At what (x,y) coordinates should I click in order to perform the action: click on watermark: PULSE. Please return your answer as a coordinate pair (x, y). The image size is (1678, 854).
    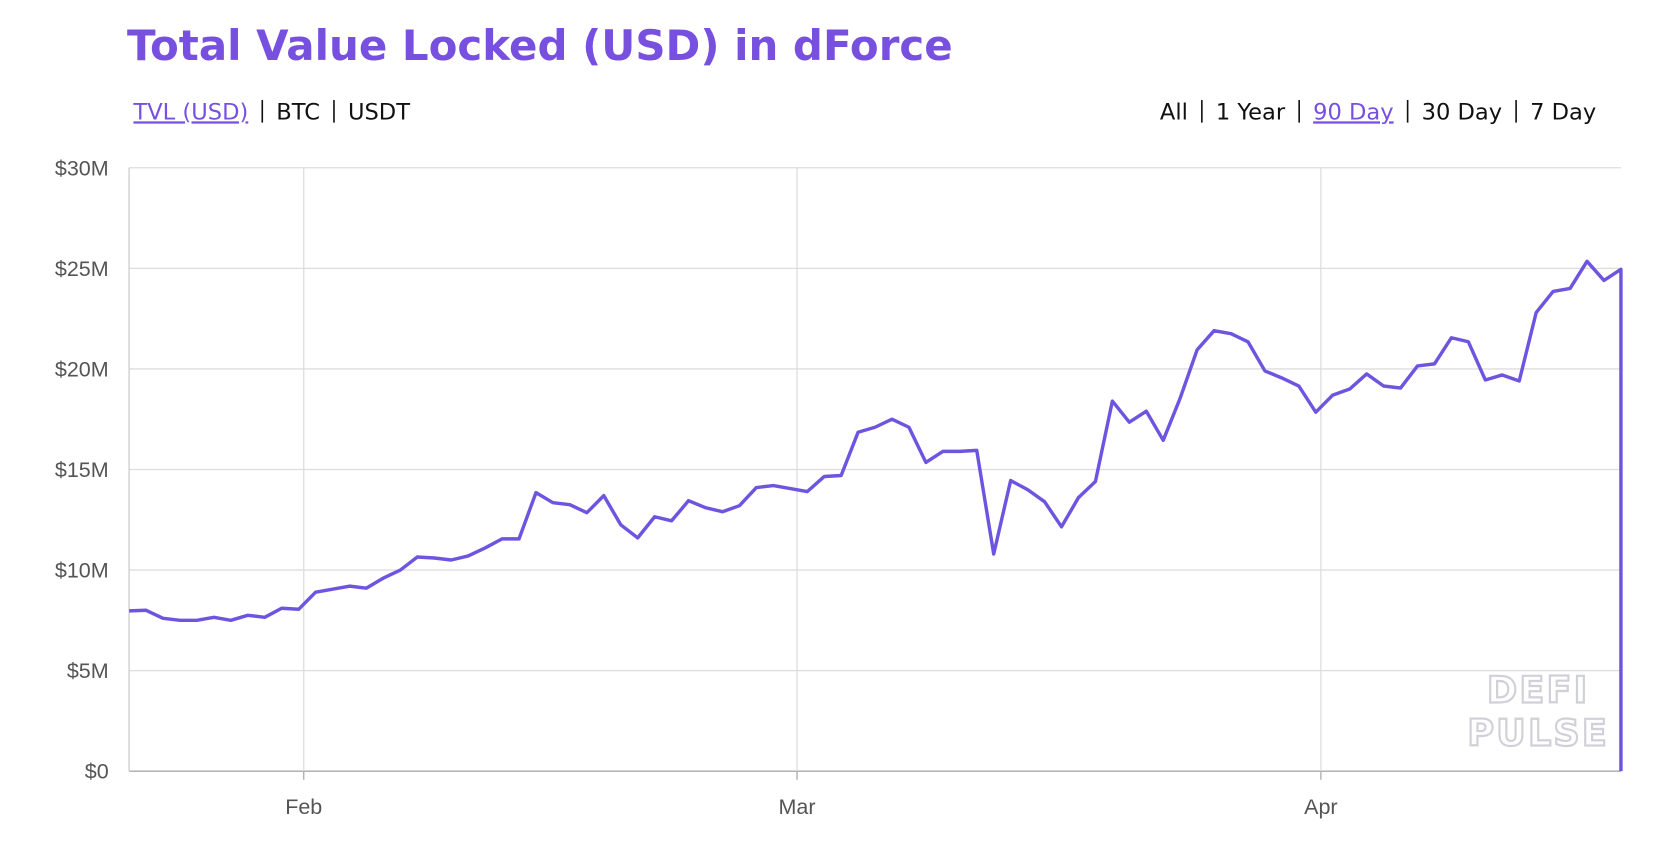
    Looking at the image, I should click on (1538, 732).